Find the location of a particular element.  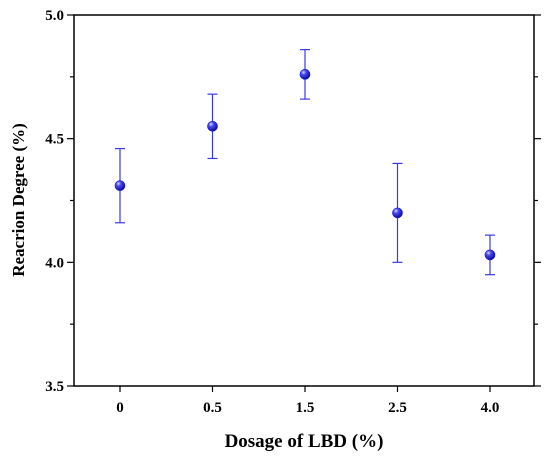

y-tick-label: 5.0 is located at coordinates (54, 16).